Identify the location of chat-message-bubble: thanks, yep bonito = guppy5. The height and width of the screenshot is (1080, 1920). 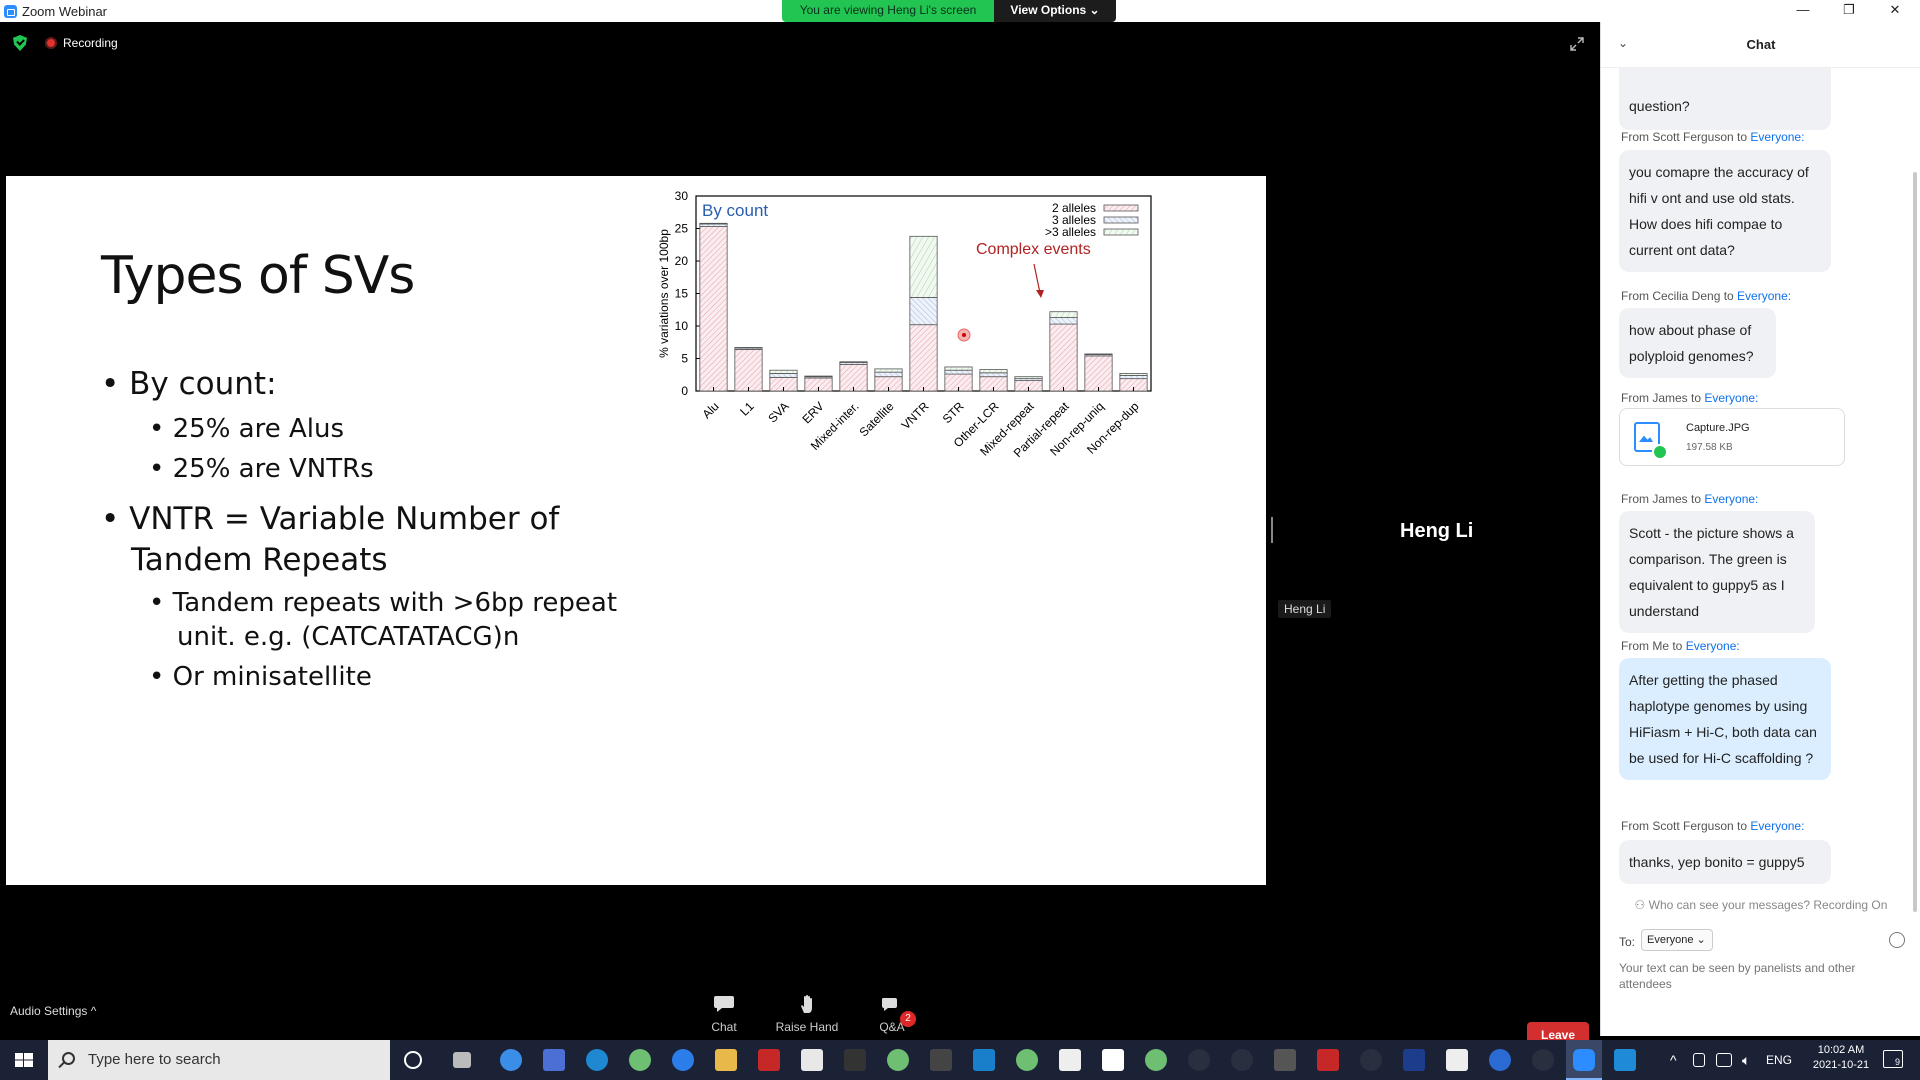
(1725, 862).